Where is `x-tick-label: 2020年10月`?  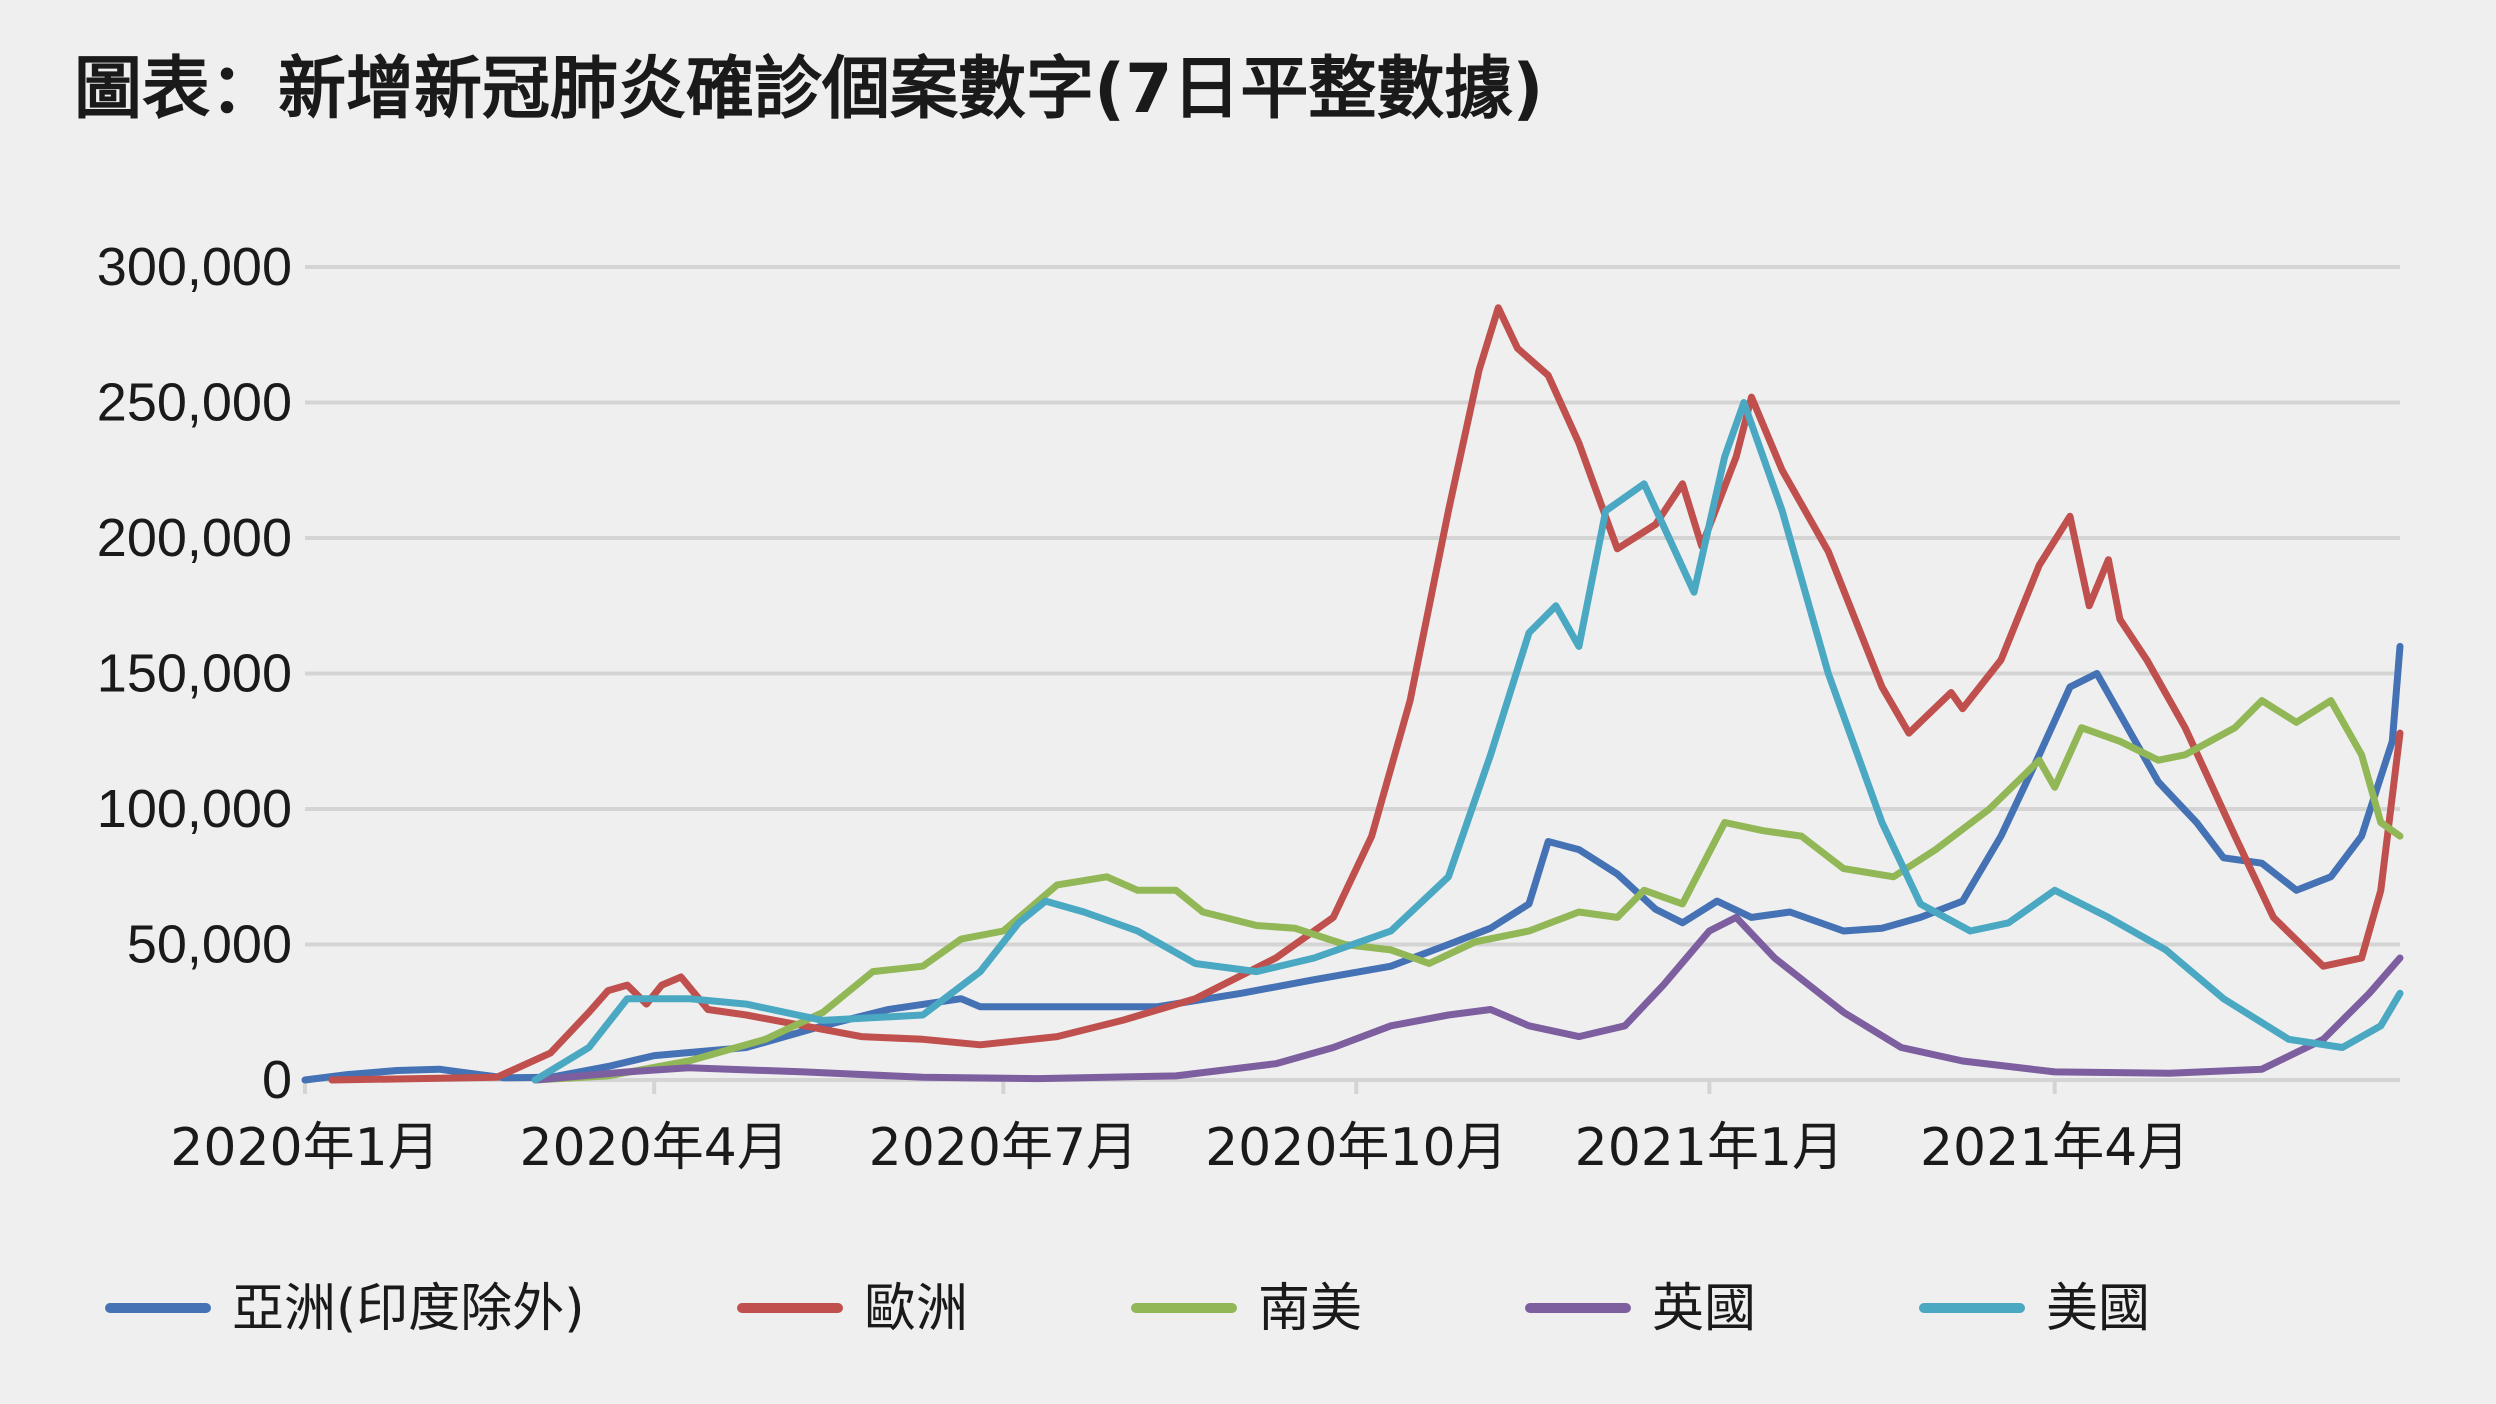
x-tick-label: 2020年10月 is located at coordinates (1356, 1148).